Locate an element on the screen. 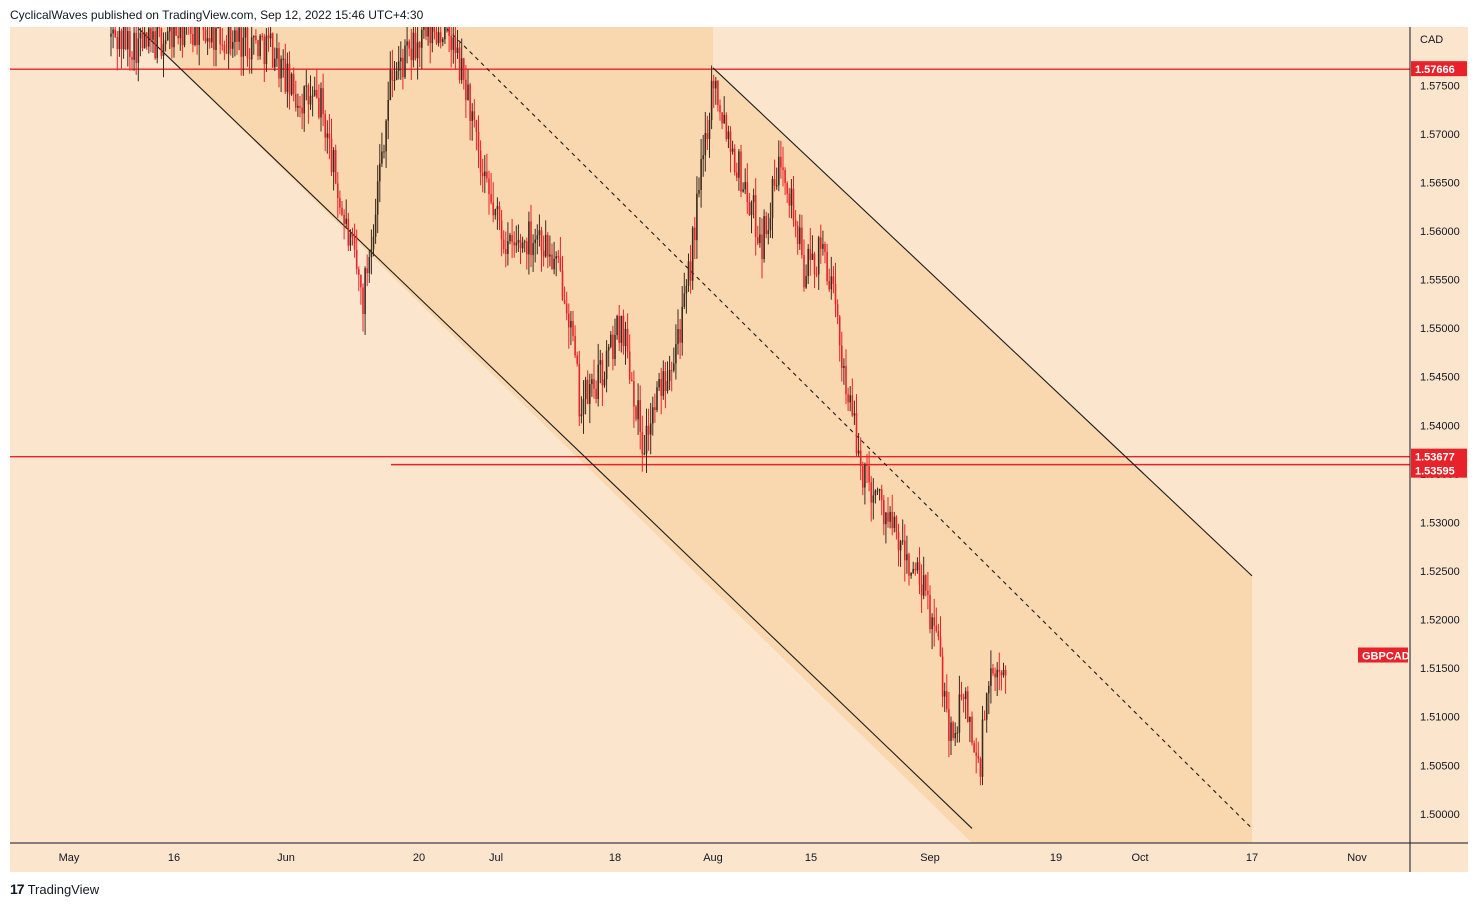  tradingview-logo: 17 TradingView is located at coordinates (54, 889).